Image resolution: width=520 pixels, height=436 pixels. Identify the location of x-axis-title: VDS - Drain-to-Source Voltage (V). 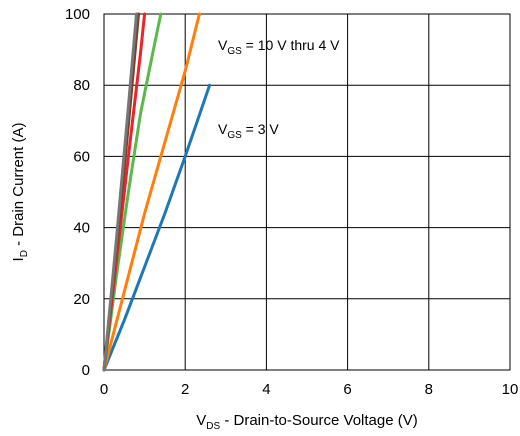
(307, 422).